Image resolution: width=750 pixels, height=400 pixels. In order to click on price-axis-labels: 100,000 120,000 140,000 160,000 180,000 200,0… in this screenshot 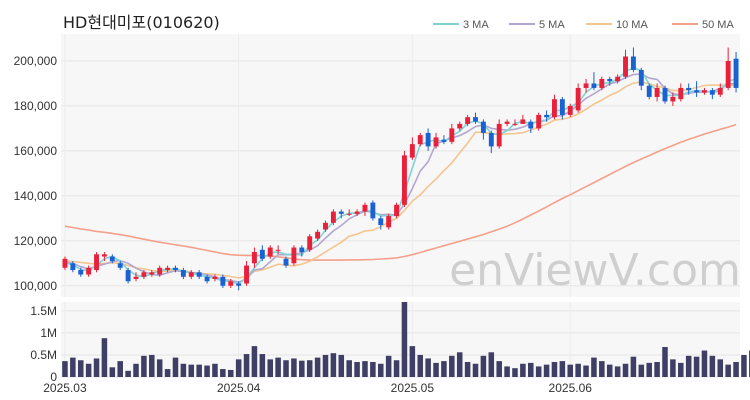, I will do `click(36, 173)`.